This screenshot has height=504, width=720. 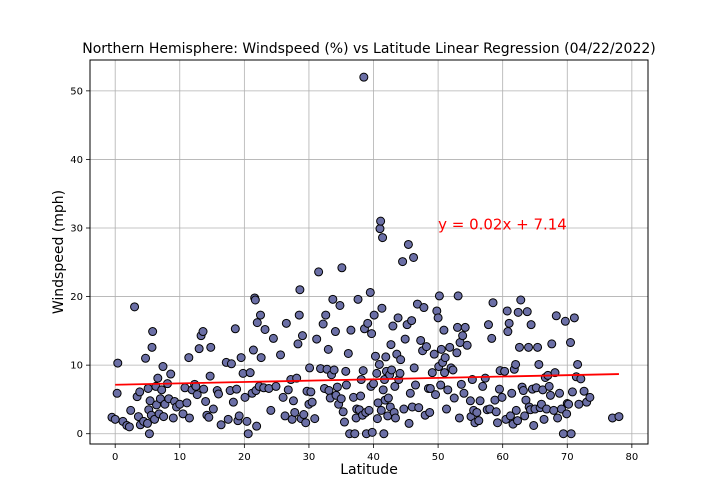 I want to click on regression-line-group, so click(x=367, y=379).